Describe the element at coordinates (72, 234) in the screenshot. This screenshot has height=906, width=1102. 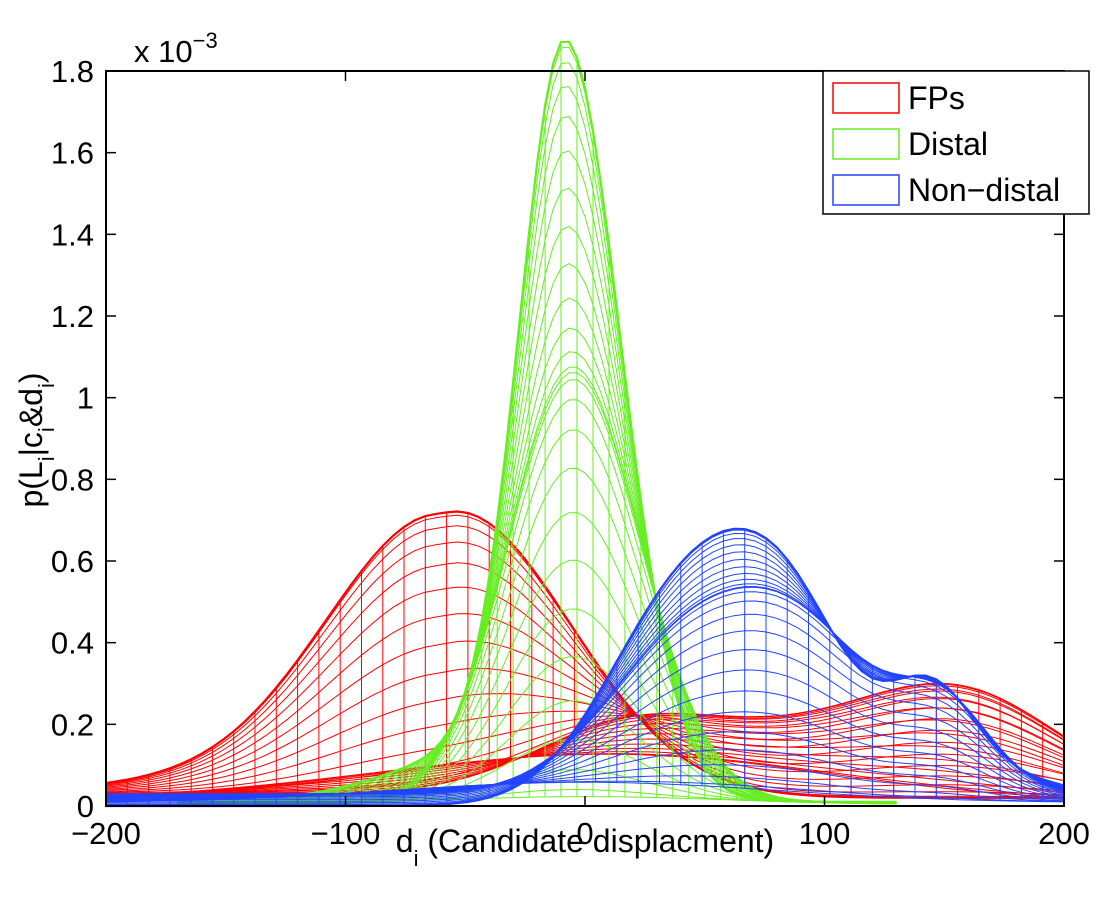
I see `y-tick-label: 1.4` at that location.